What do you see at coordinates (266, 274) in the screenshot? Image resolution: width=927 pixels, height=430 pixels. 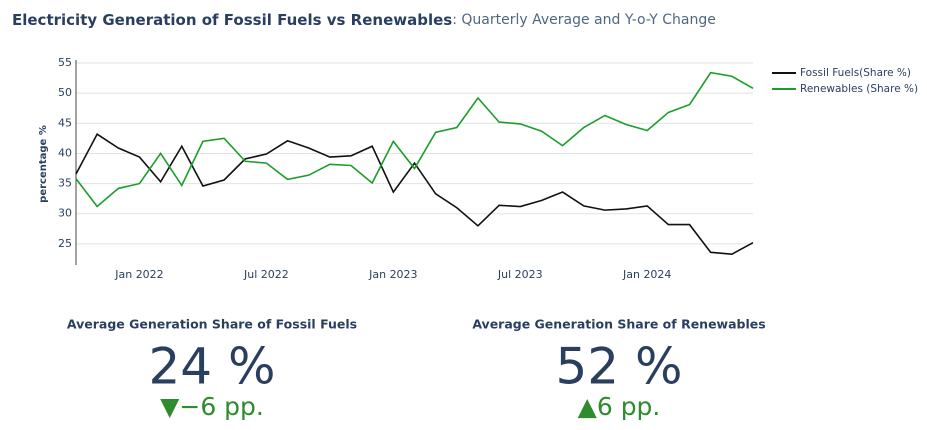 I see `x-tick-label: Jul 2022` at bounding box center [266, 274].